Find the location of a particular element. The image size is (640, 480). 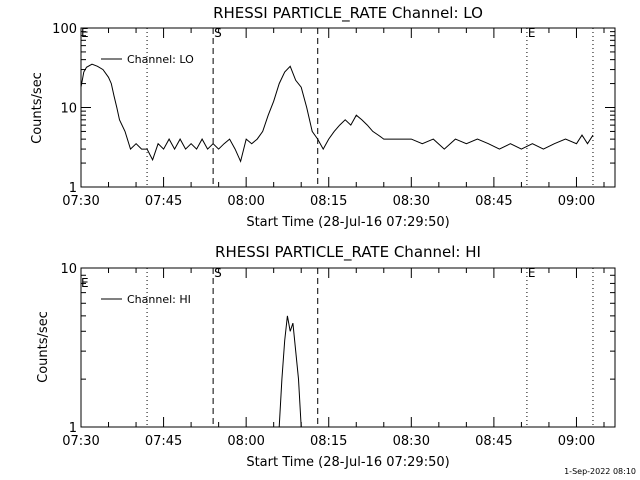

footer-timestamp: 1-Sep-2022 08:10 is located at coordinates (600, 471).